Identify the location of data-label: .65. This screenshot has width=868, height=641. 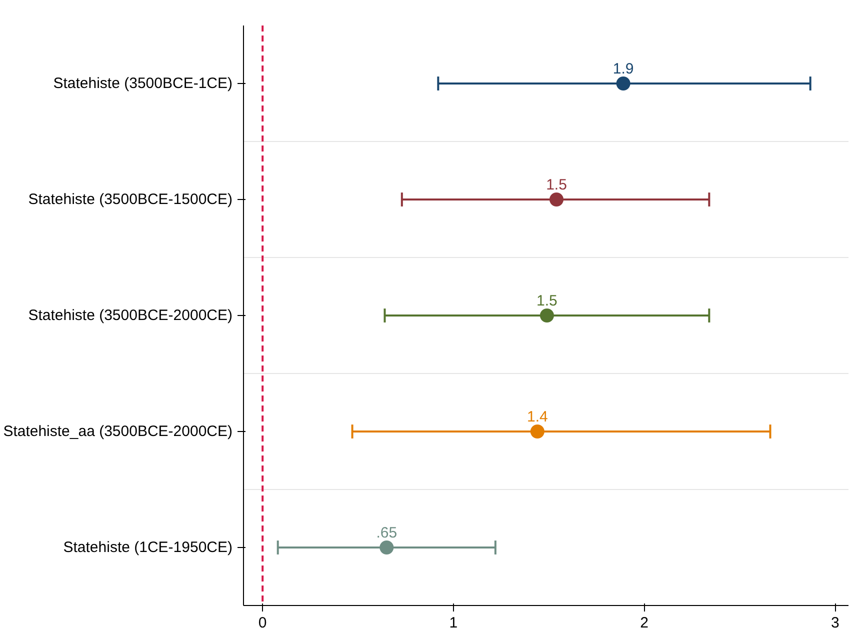
(387, 533).